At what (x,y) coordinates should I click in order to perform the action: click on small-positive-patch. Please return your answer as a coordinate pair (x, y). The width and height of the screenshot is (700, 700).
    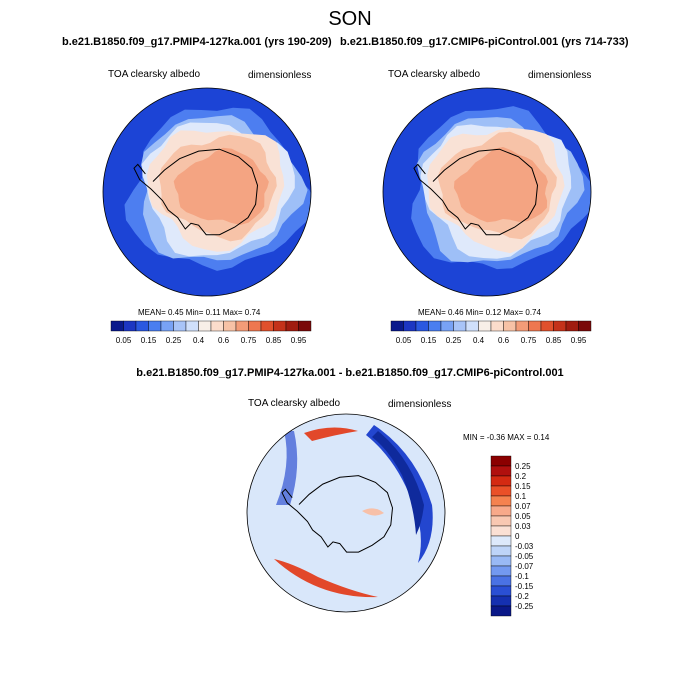
    Looking at the image, I should click on (373, 512).